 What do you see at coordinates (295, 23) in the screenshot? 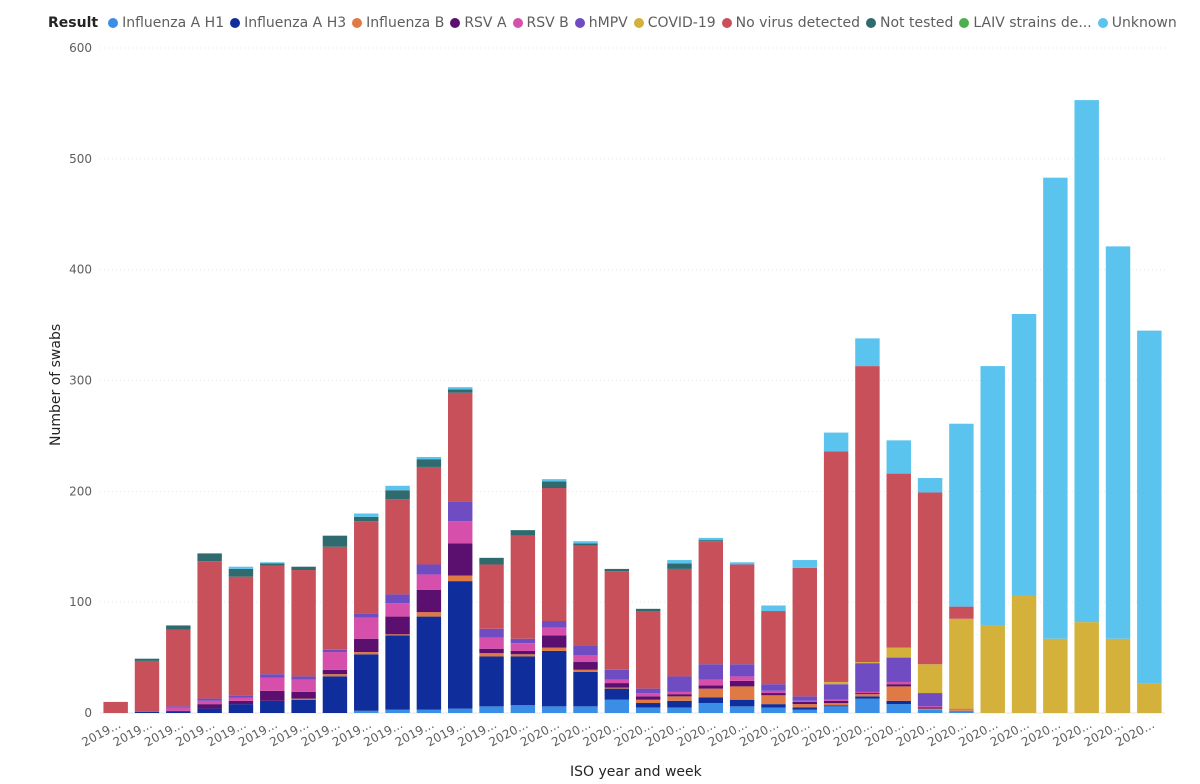
I see `legend-label: Influenza A H3` at bounding box center [295, 23].